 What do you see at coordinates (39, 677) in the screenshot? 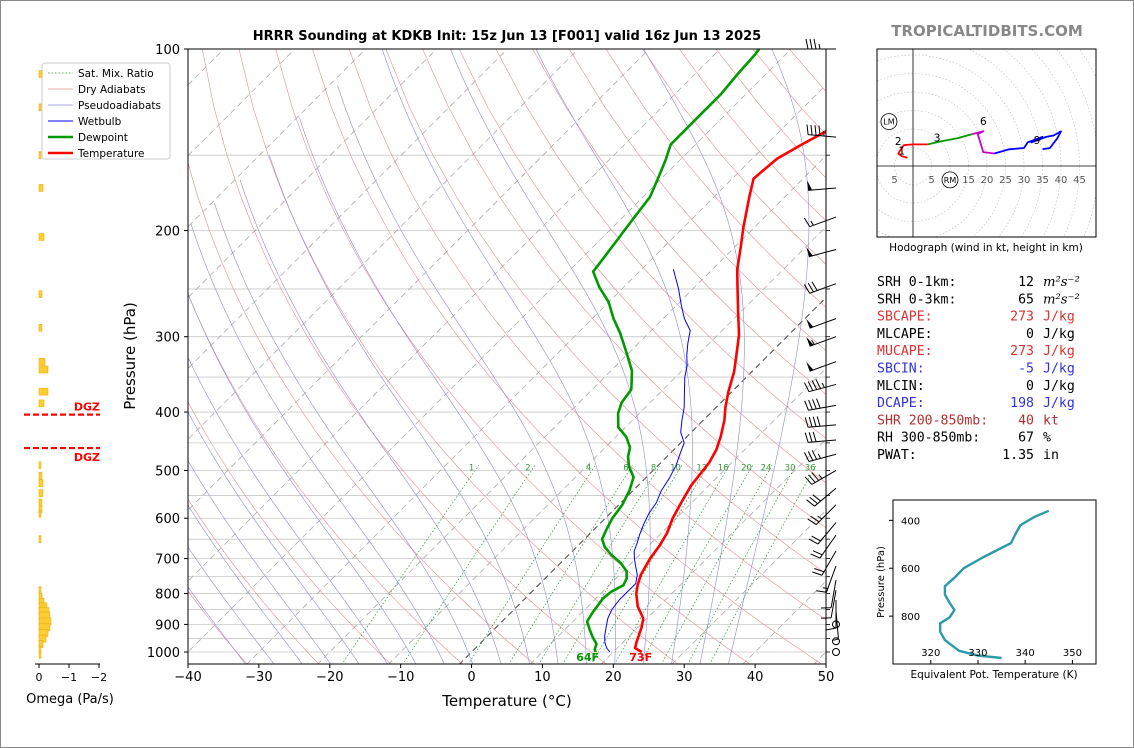
I see `omega-tick-label: 0` at bounding box center [39, 677].